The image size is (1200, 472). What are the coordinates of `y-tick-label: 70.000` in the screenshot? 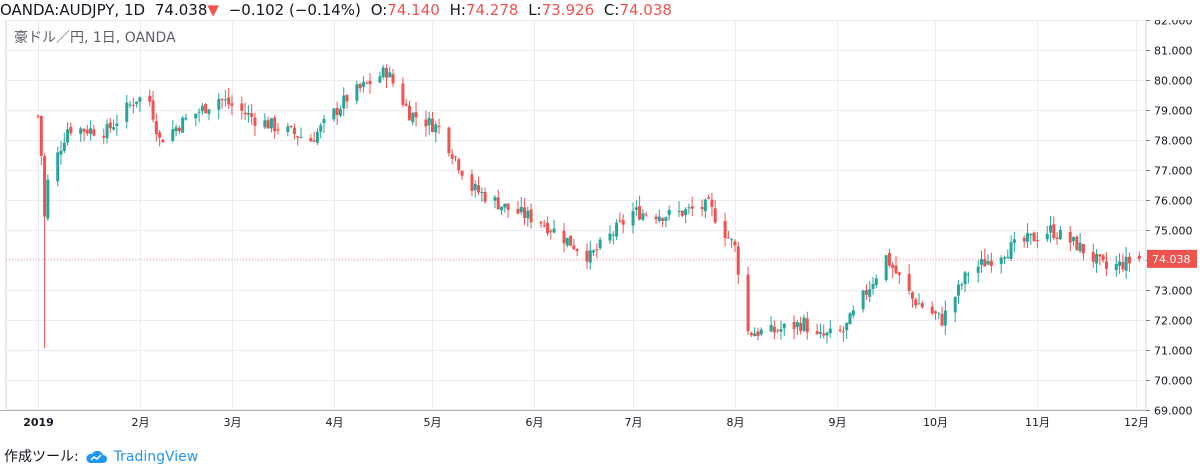 It's located at (1173, 381).